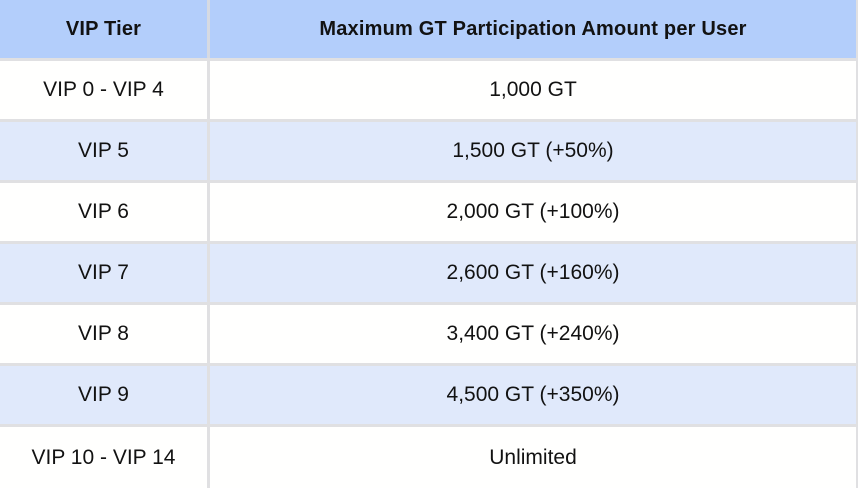 This screenshot has width=858, height=488. What do you see at coordinates (533, 211) in the screenshot?
I see `amount-cell: 2,000 GT (+100%)` at bounding box center [533, 211].